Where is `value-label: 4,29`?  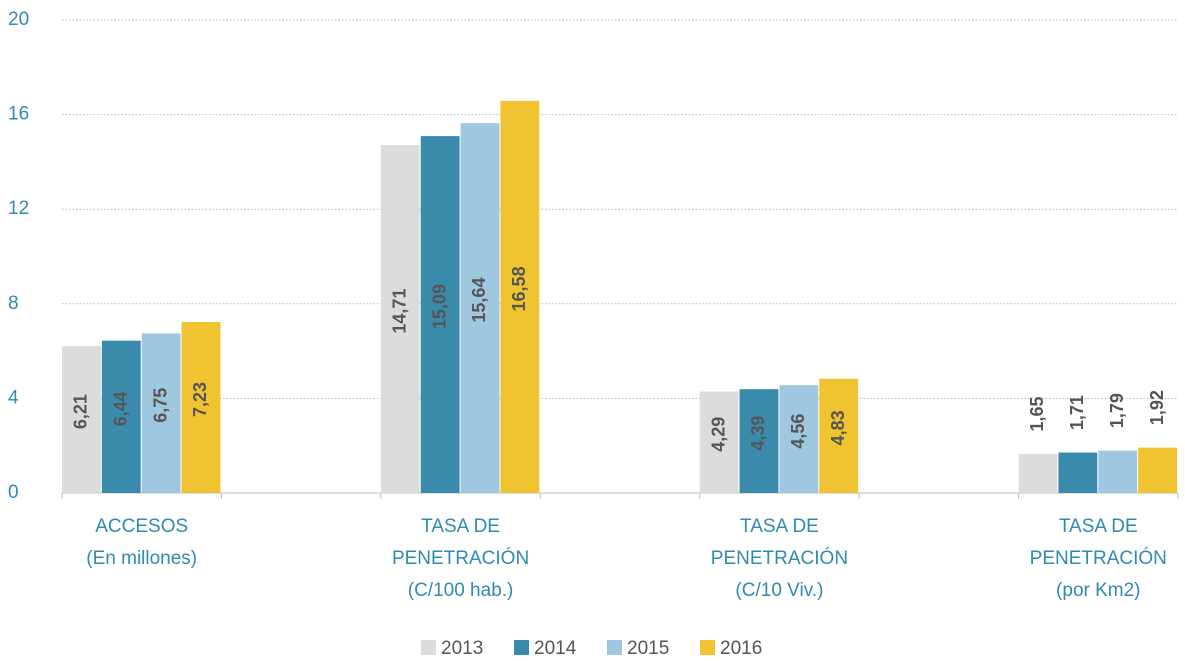 value-label: 4,29 is located at coordinates (718, 434).